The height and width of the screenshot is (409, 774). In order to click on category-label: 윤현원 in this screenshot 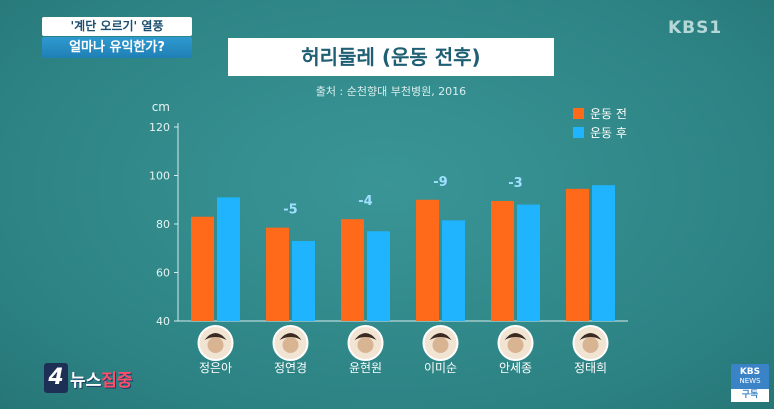, I will do `click(365, 368)`.